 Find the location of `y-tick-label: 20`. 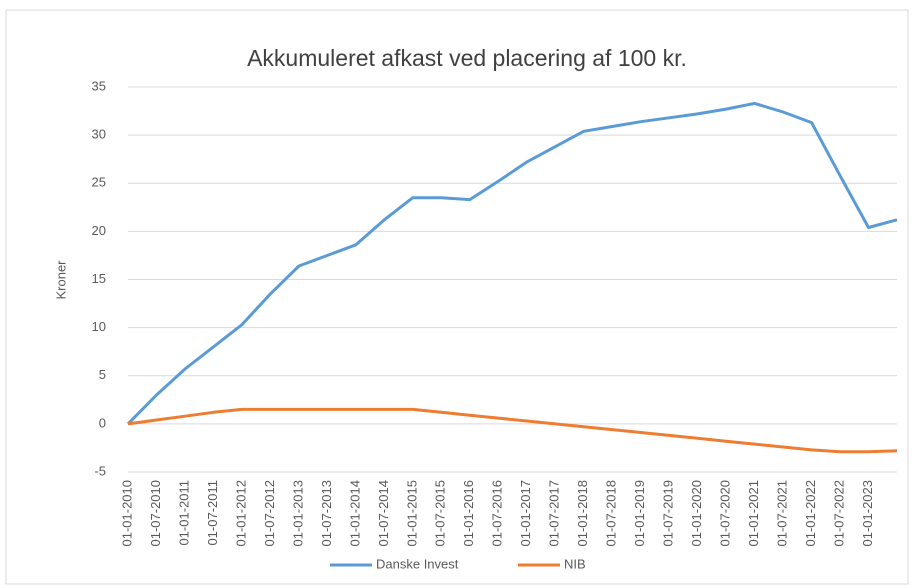

y-tick-label: 20 is located at coordinates (99, 230).